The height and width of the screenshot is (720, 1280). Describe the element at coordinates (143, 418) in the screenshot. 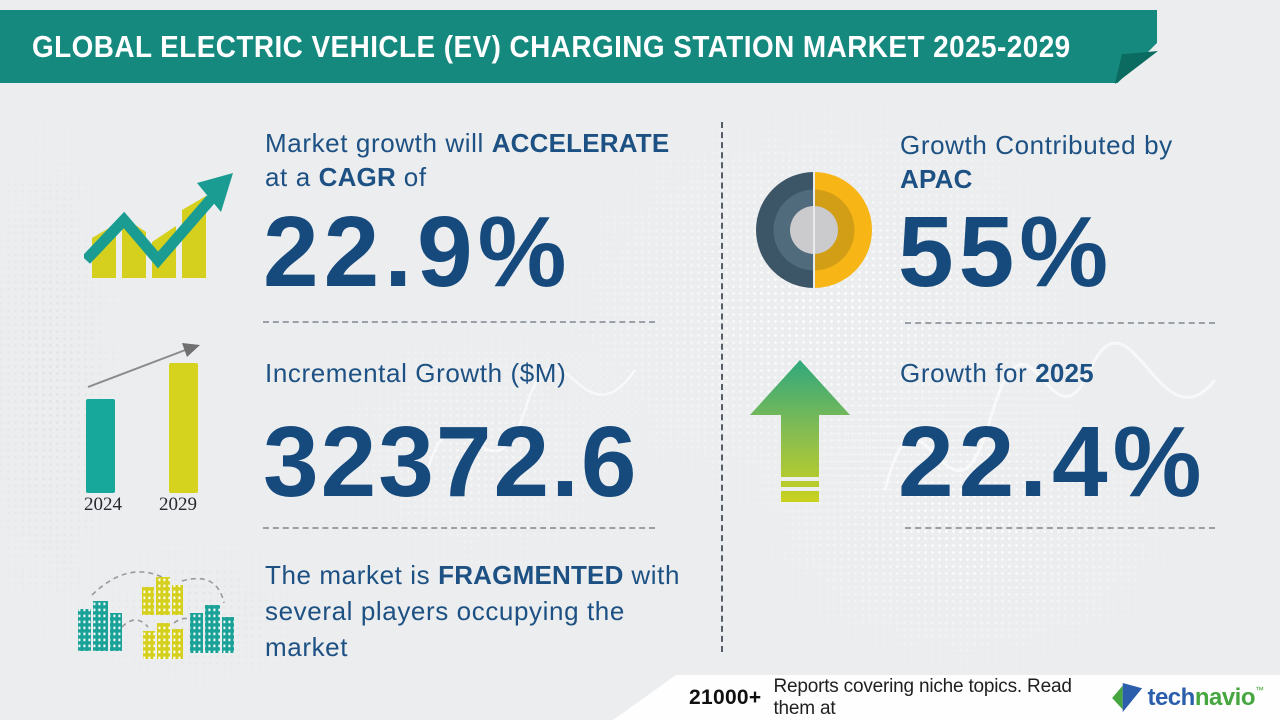

I see `bar-comparison-icon` at that location.